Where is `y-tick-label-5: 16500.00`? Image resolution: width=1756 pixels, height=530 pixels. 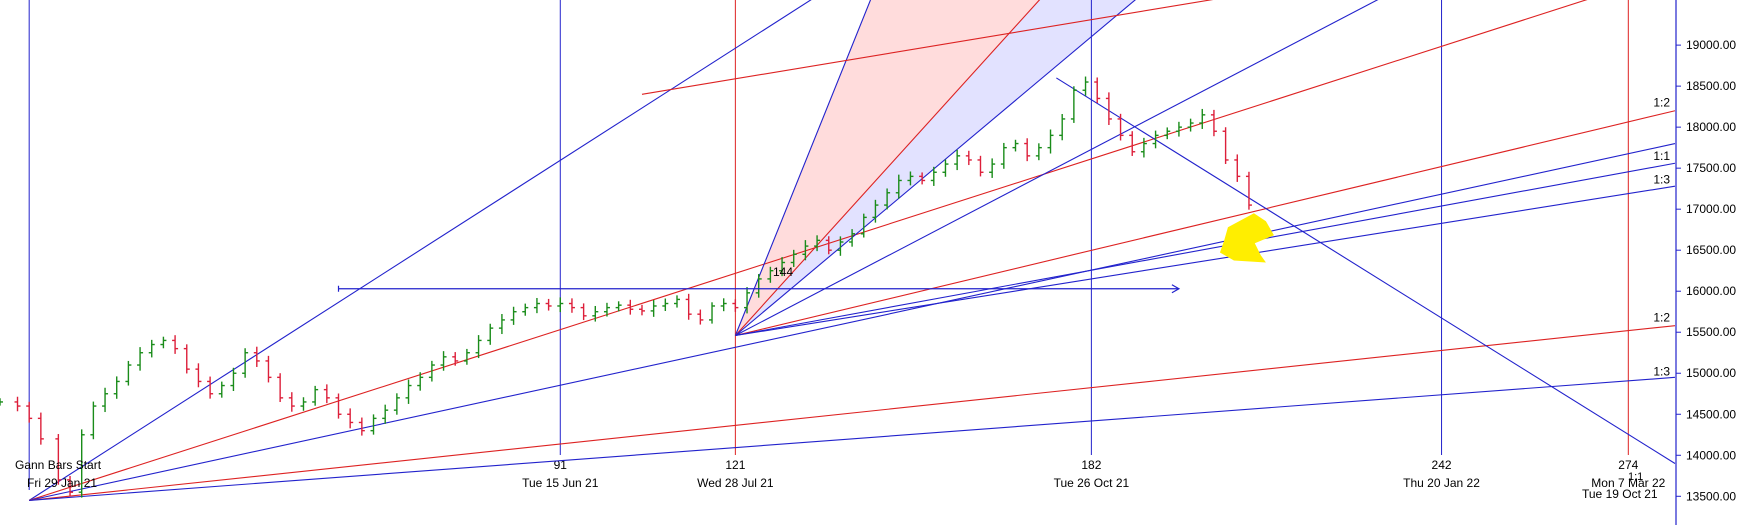 y-tick-label-5: 16500.00 is located at coordinates (1711, 250).